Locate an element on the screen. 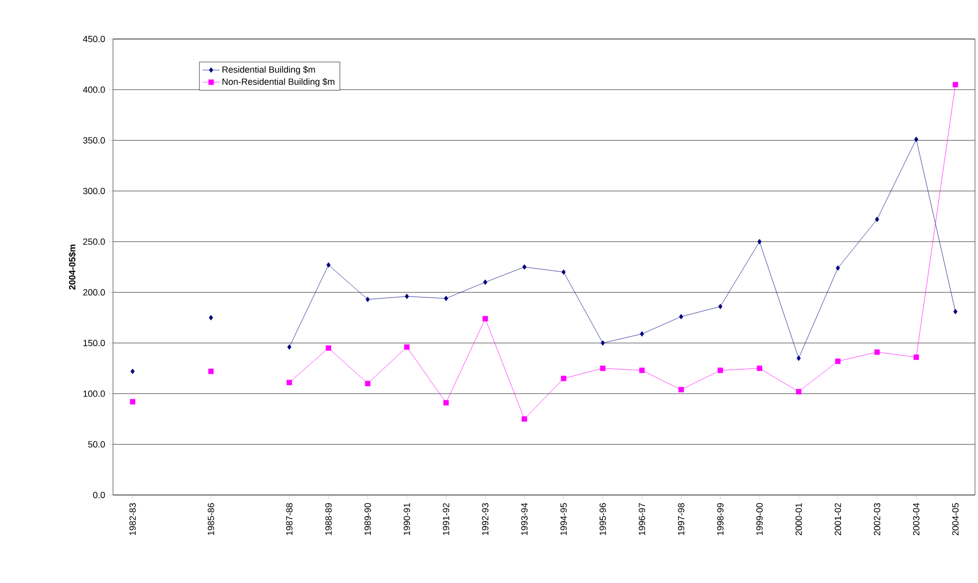  x-tick-label: 1994-95 is located at coordinates (563, 519).